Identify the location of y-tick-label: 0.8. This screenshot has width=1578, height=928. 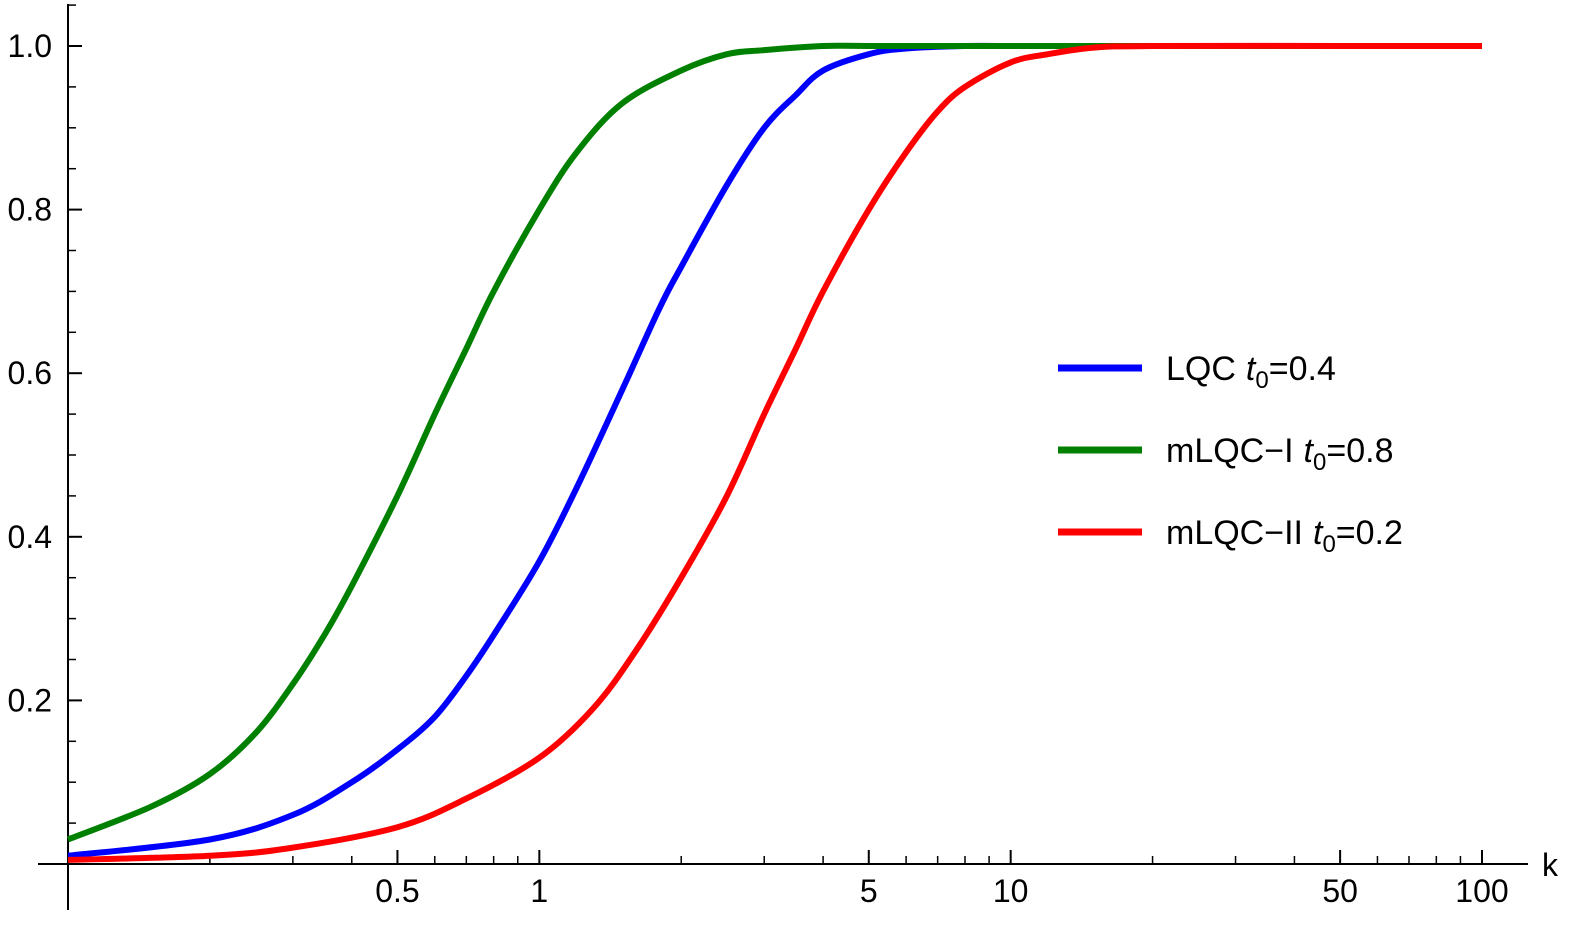
(30, 210).